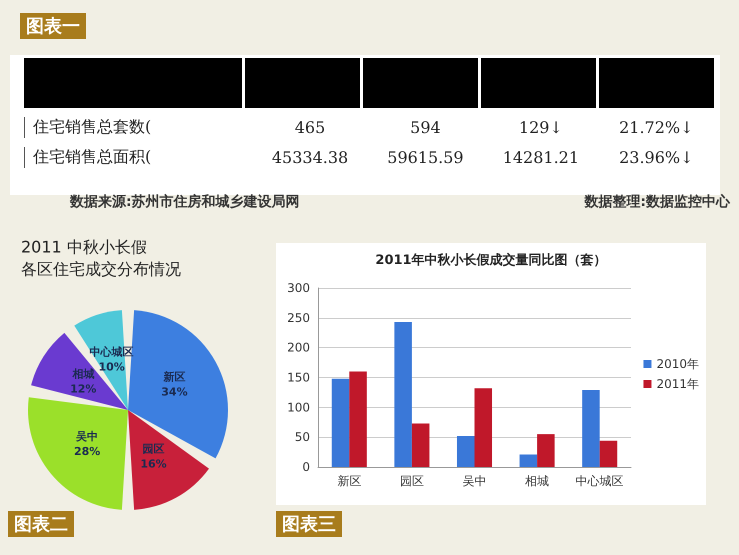 The height and width of the screenshot is (555, 739). I want to click on text: 465, so click(310, 127).